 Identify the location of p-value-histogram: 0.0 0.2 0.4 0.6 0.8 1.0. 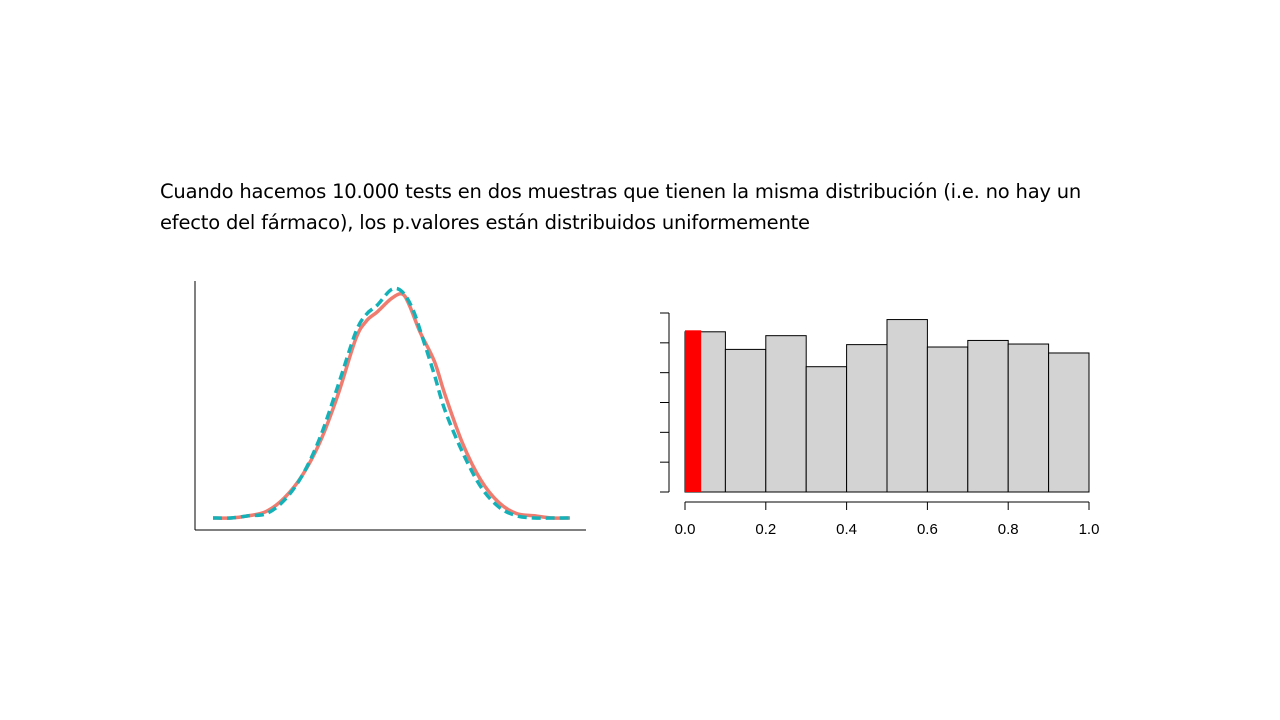
(880, 425).